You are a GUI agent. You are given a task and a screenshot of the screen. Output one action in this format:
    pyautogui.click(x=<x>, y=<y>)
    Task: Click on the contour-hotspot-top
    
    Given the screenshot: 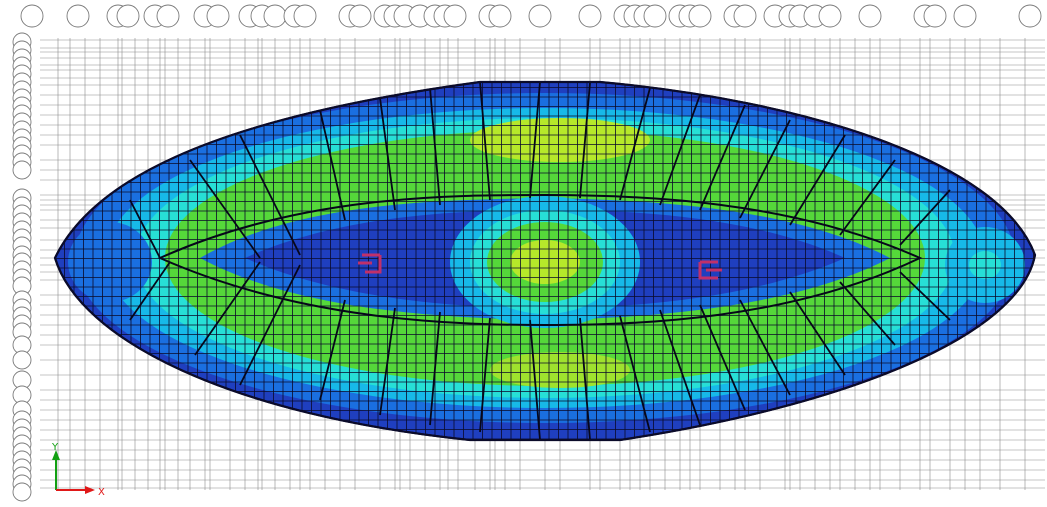 What is the action you would take?
    pyautogui.click(x=560, y=140)
    